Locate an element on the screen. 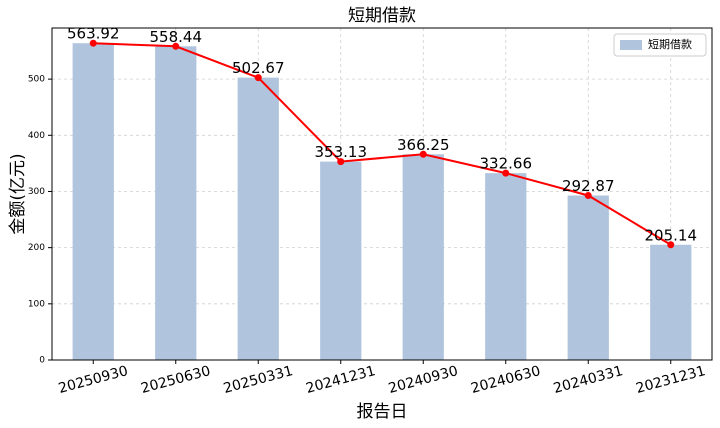 Image resolution: width=720 pixels, height=428 pixels. value-label: 563.92 is located at coordinates (93, 34).